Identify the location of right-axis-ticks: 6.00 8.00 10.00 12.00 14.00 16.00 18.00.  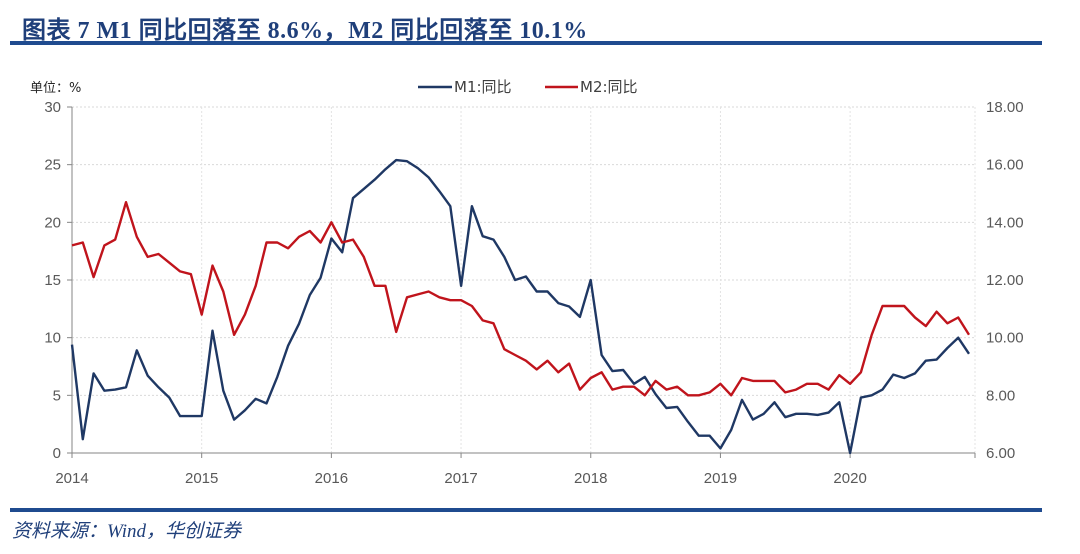
(1005, 280).